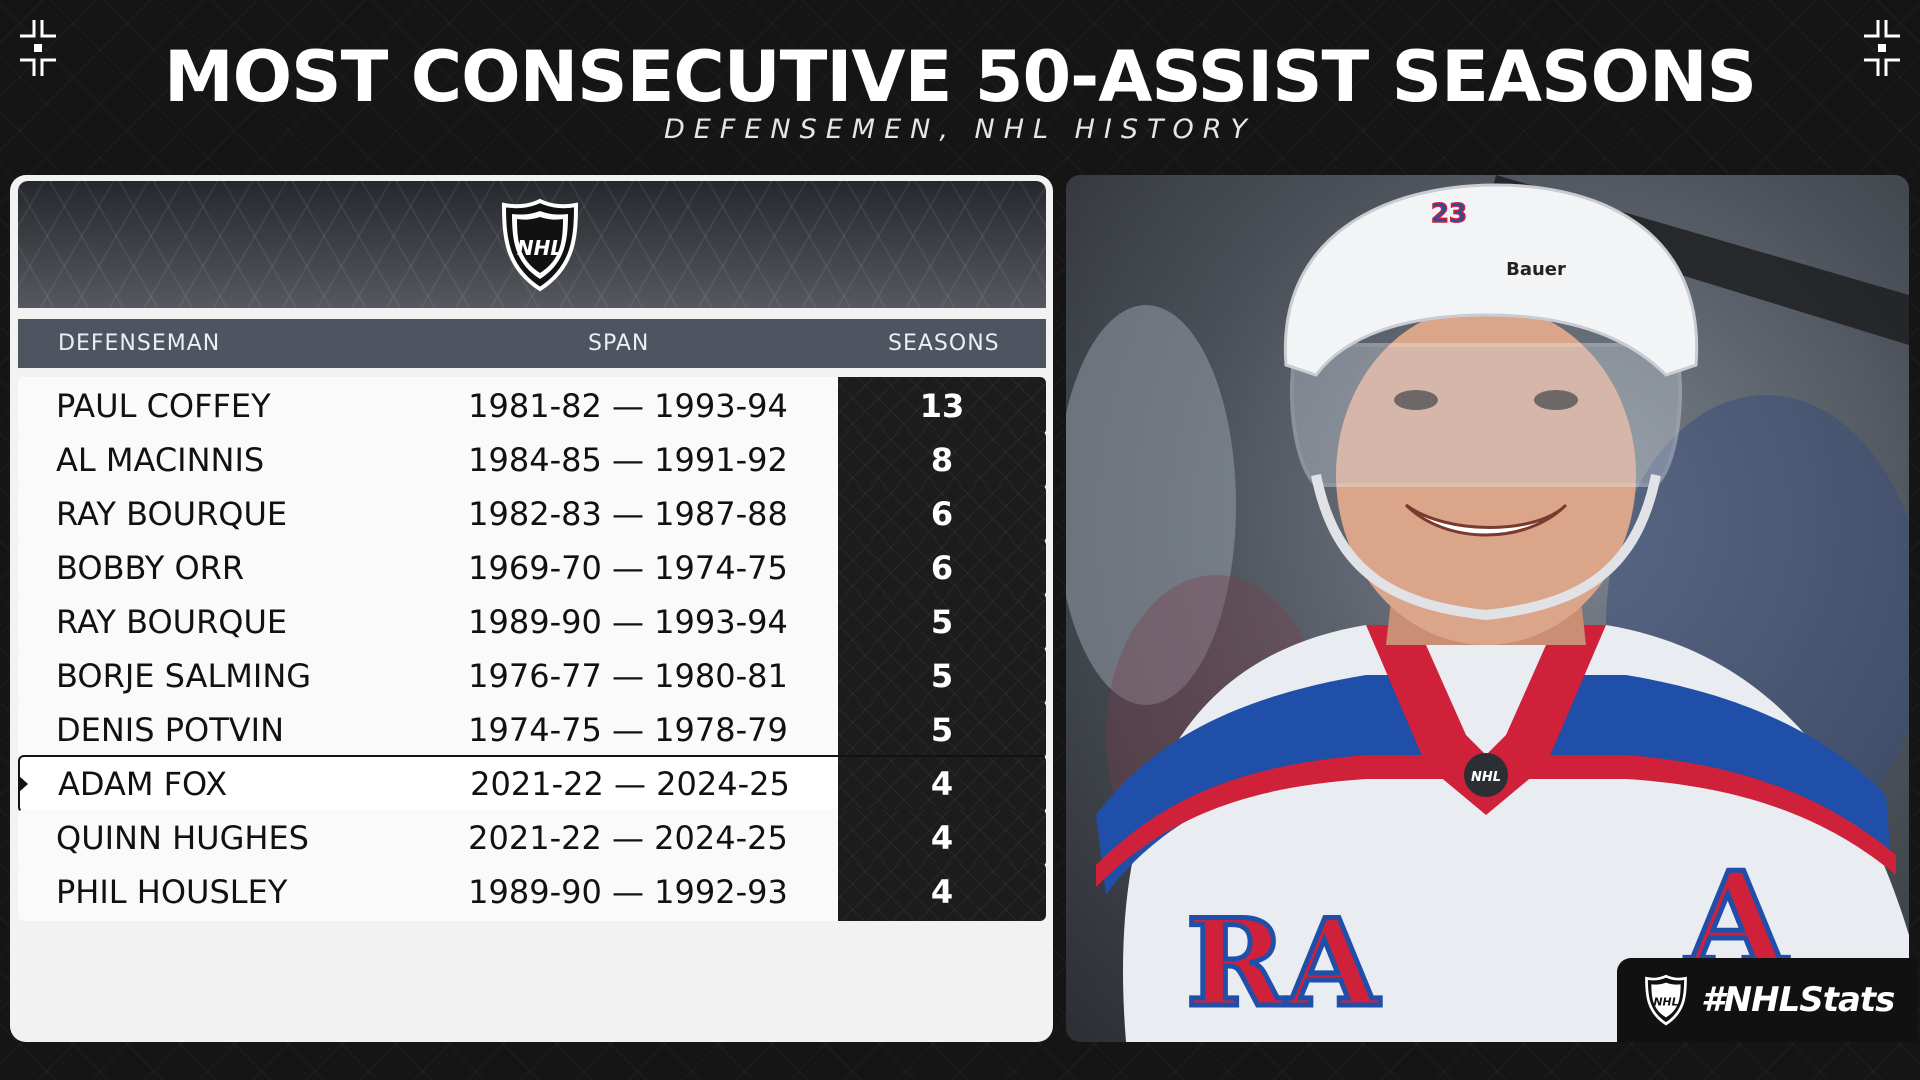 The image size is (1920, 1080). Describe the element at coordinates (170, 730) in the screenshot. I see `player-name: DENIS POTVIN` at that location.